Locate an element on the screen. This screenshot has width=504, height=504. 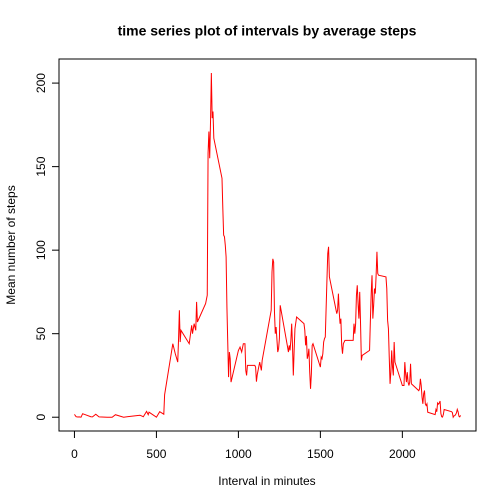
x-axis-label: Interval in minutes is located at coordinates (266, 481).